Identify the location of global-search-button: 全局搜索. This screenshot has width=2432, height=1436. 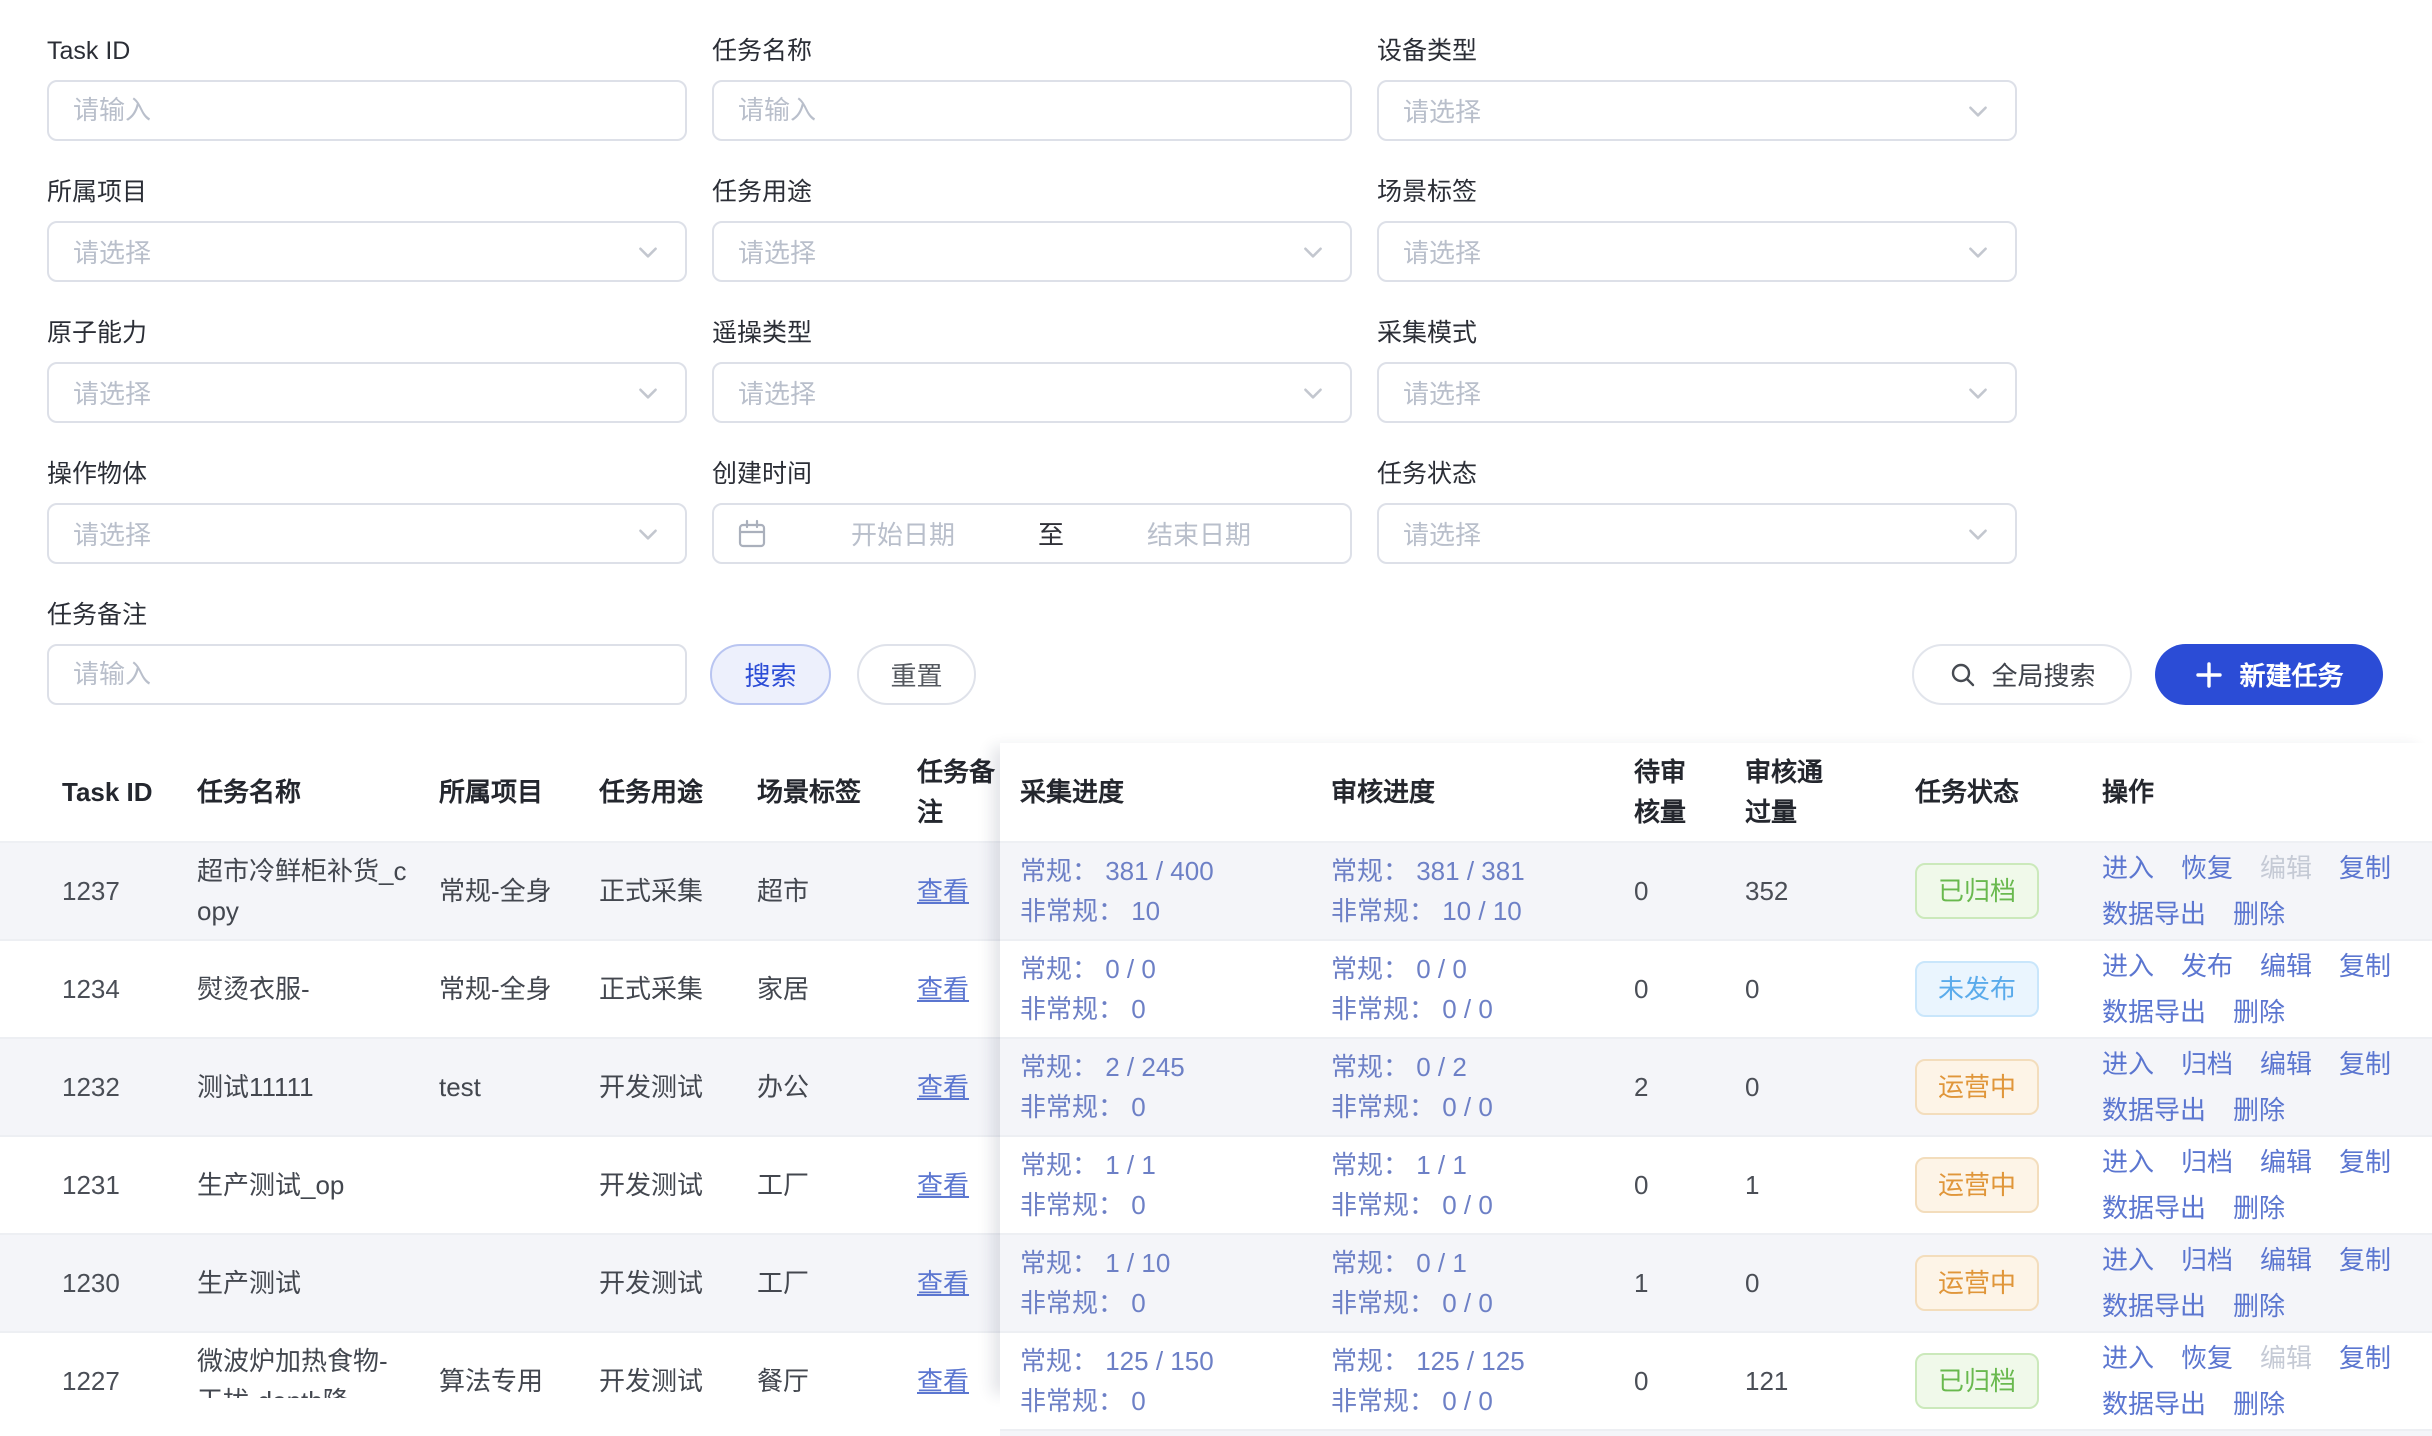
(2022, 674).